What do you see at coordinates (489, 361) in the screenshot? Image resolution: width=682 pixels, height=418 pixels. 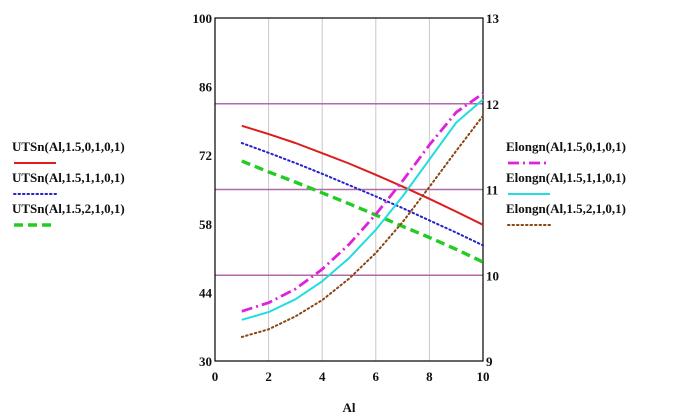 I see `y2-tick-label: 9` at bounding box center [489, 361].